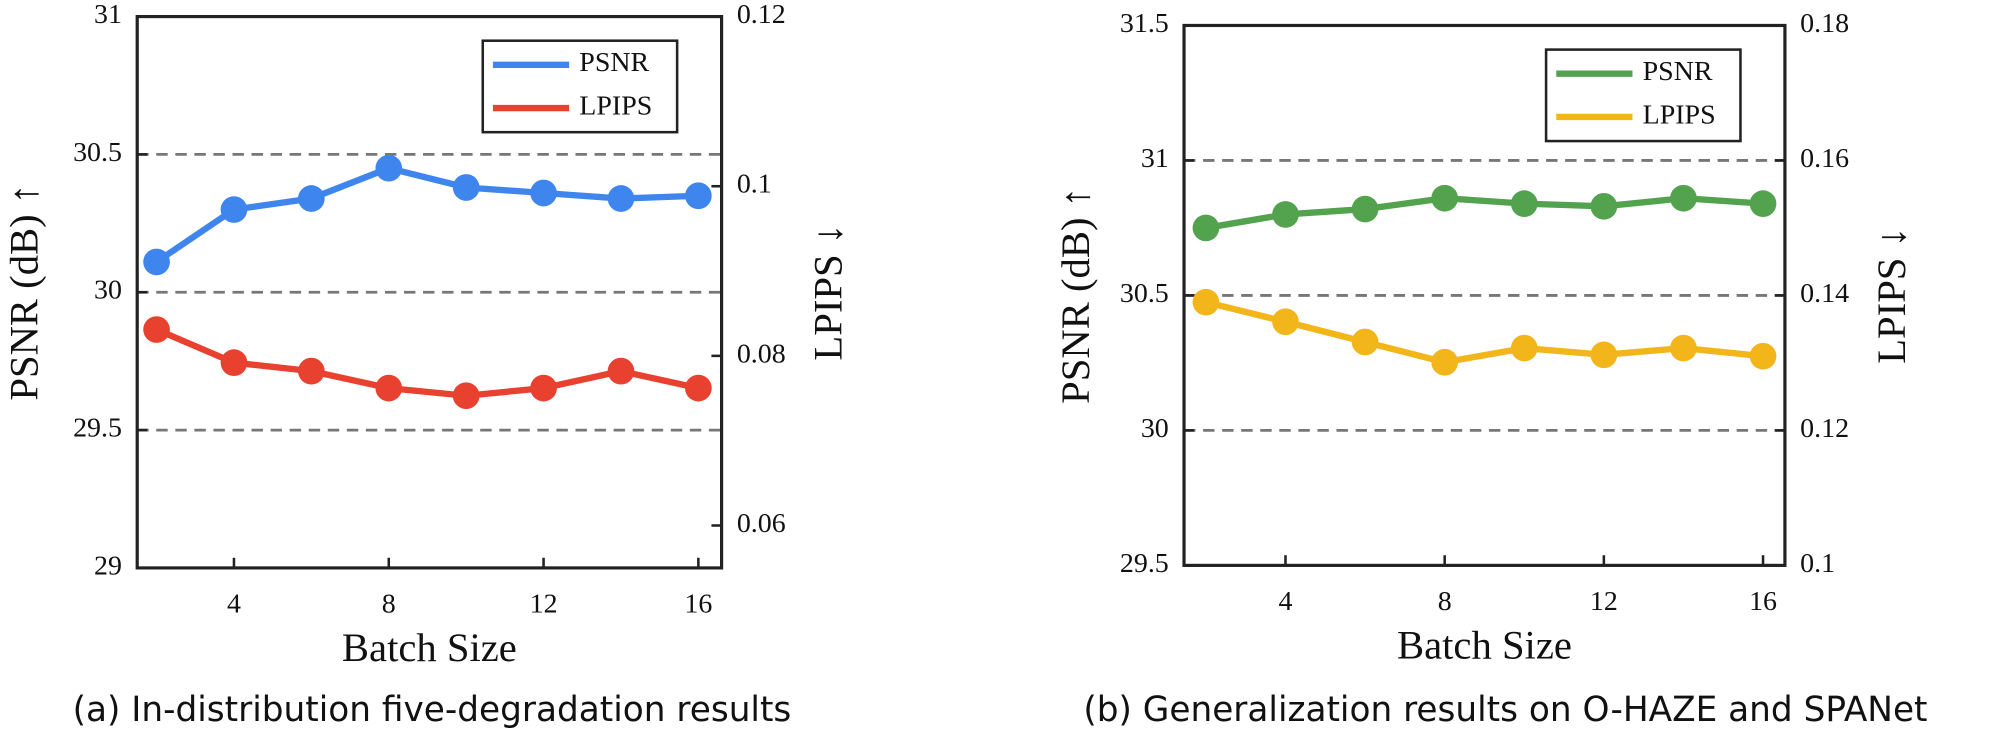 The height and width of the screenshot is (756, 1992). Describe the element at coordinates (1824, 23) in the screenshot. I see `y2-tick-label: 0.18` at that location.